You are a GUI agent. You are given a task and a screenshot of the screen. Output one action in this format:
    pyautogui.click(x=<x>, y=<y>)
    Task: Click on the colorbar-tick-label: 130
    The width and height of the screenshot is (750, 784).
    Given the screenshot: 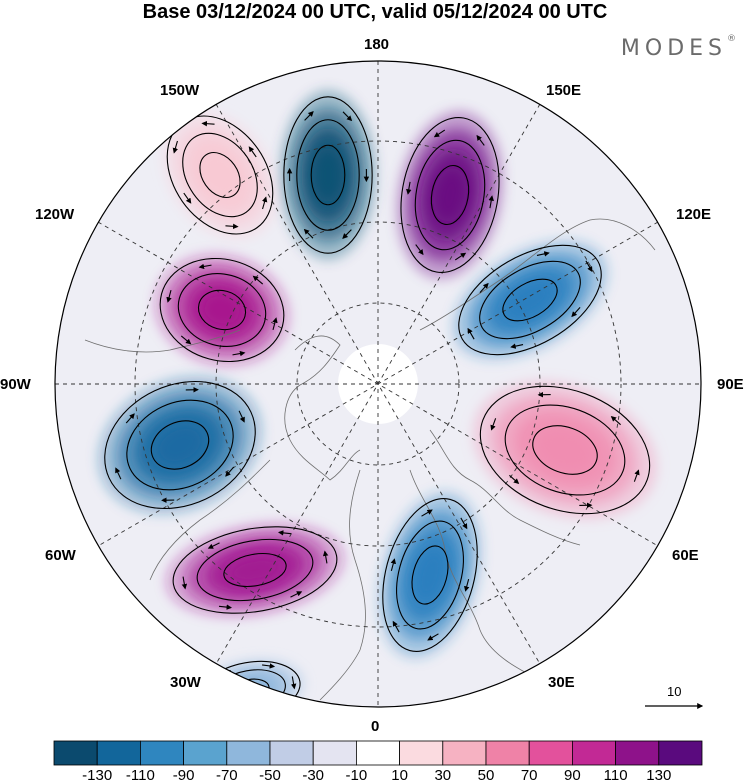 What is the action you would take?
    pyautogui.click(x=658, y=775)
    